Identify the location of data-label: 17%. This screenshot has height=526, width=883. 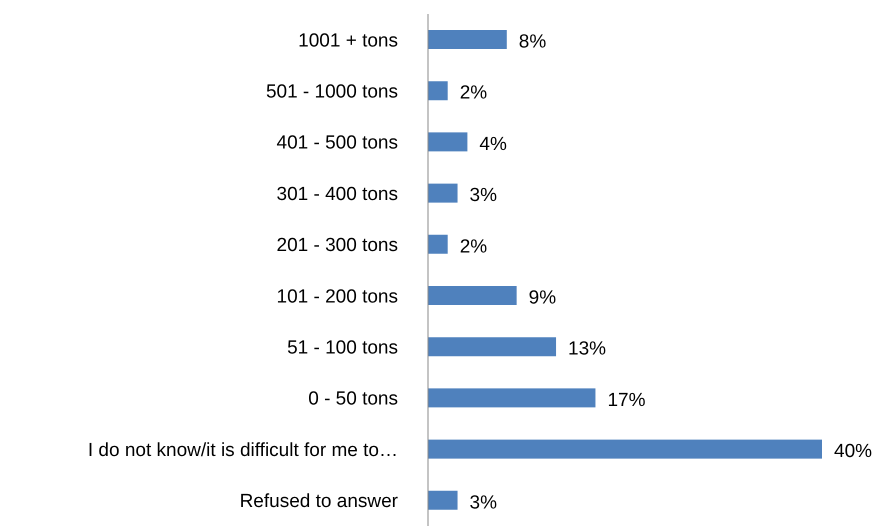
(626, 400).